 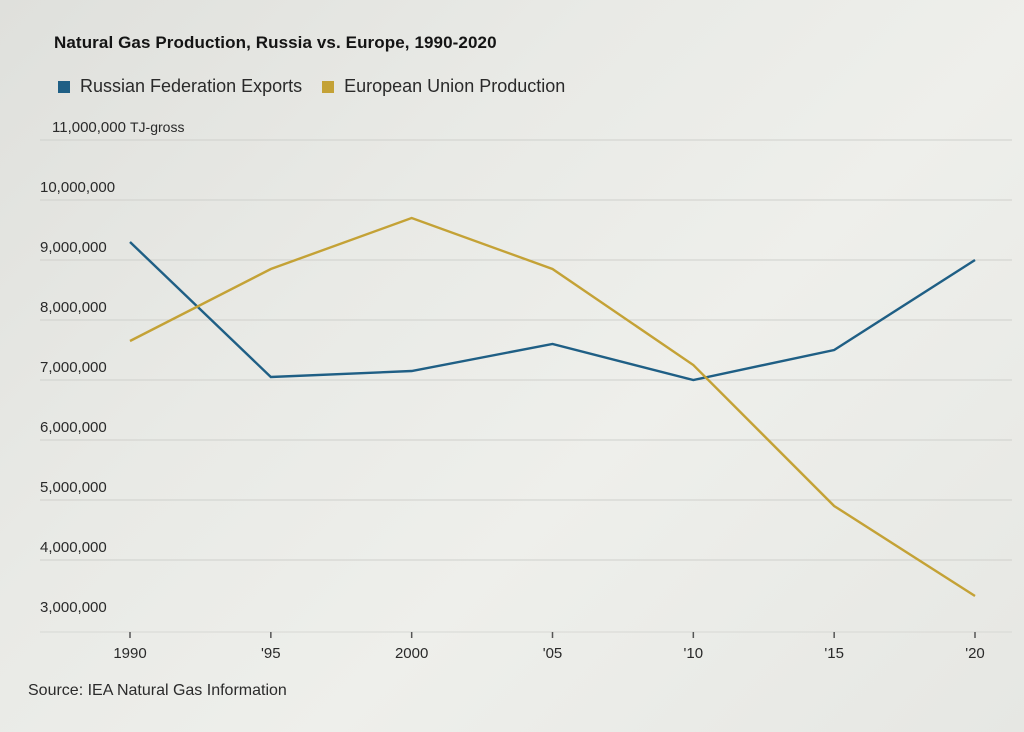 I want to click on x-tick-label: '05, so click(x=553, y=653).